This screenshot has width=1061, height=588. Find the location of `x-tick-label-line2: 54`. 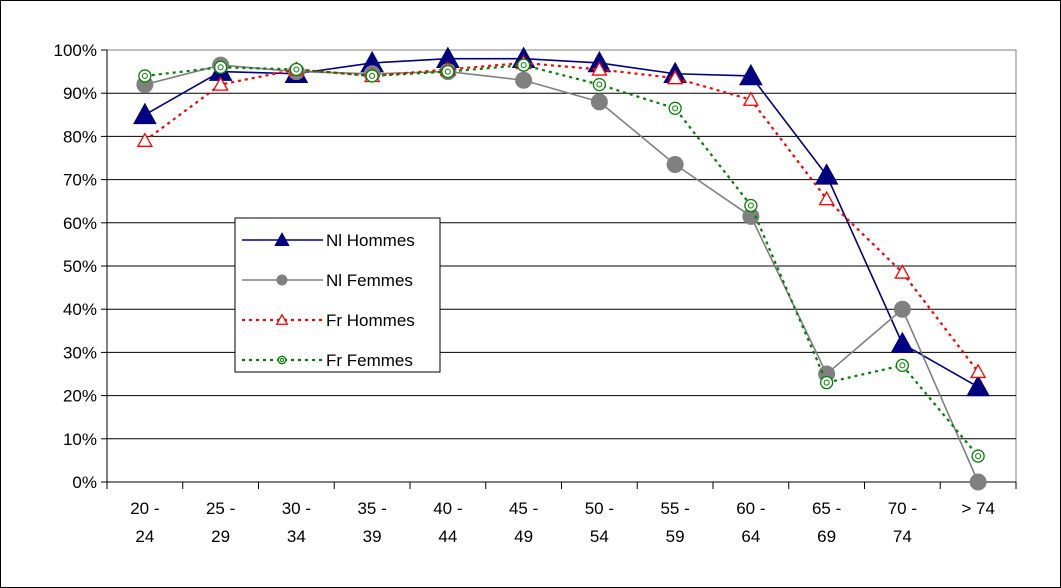

x-tick-label-line2: 54 is located at coordinates (599, 536).